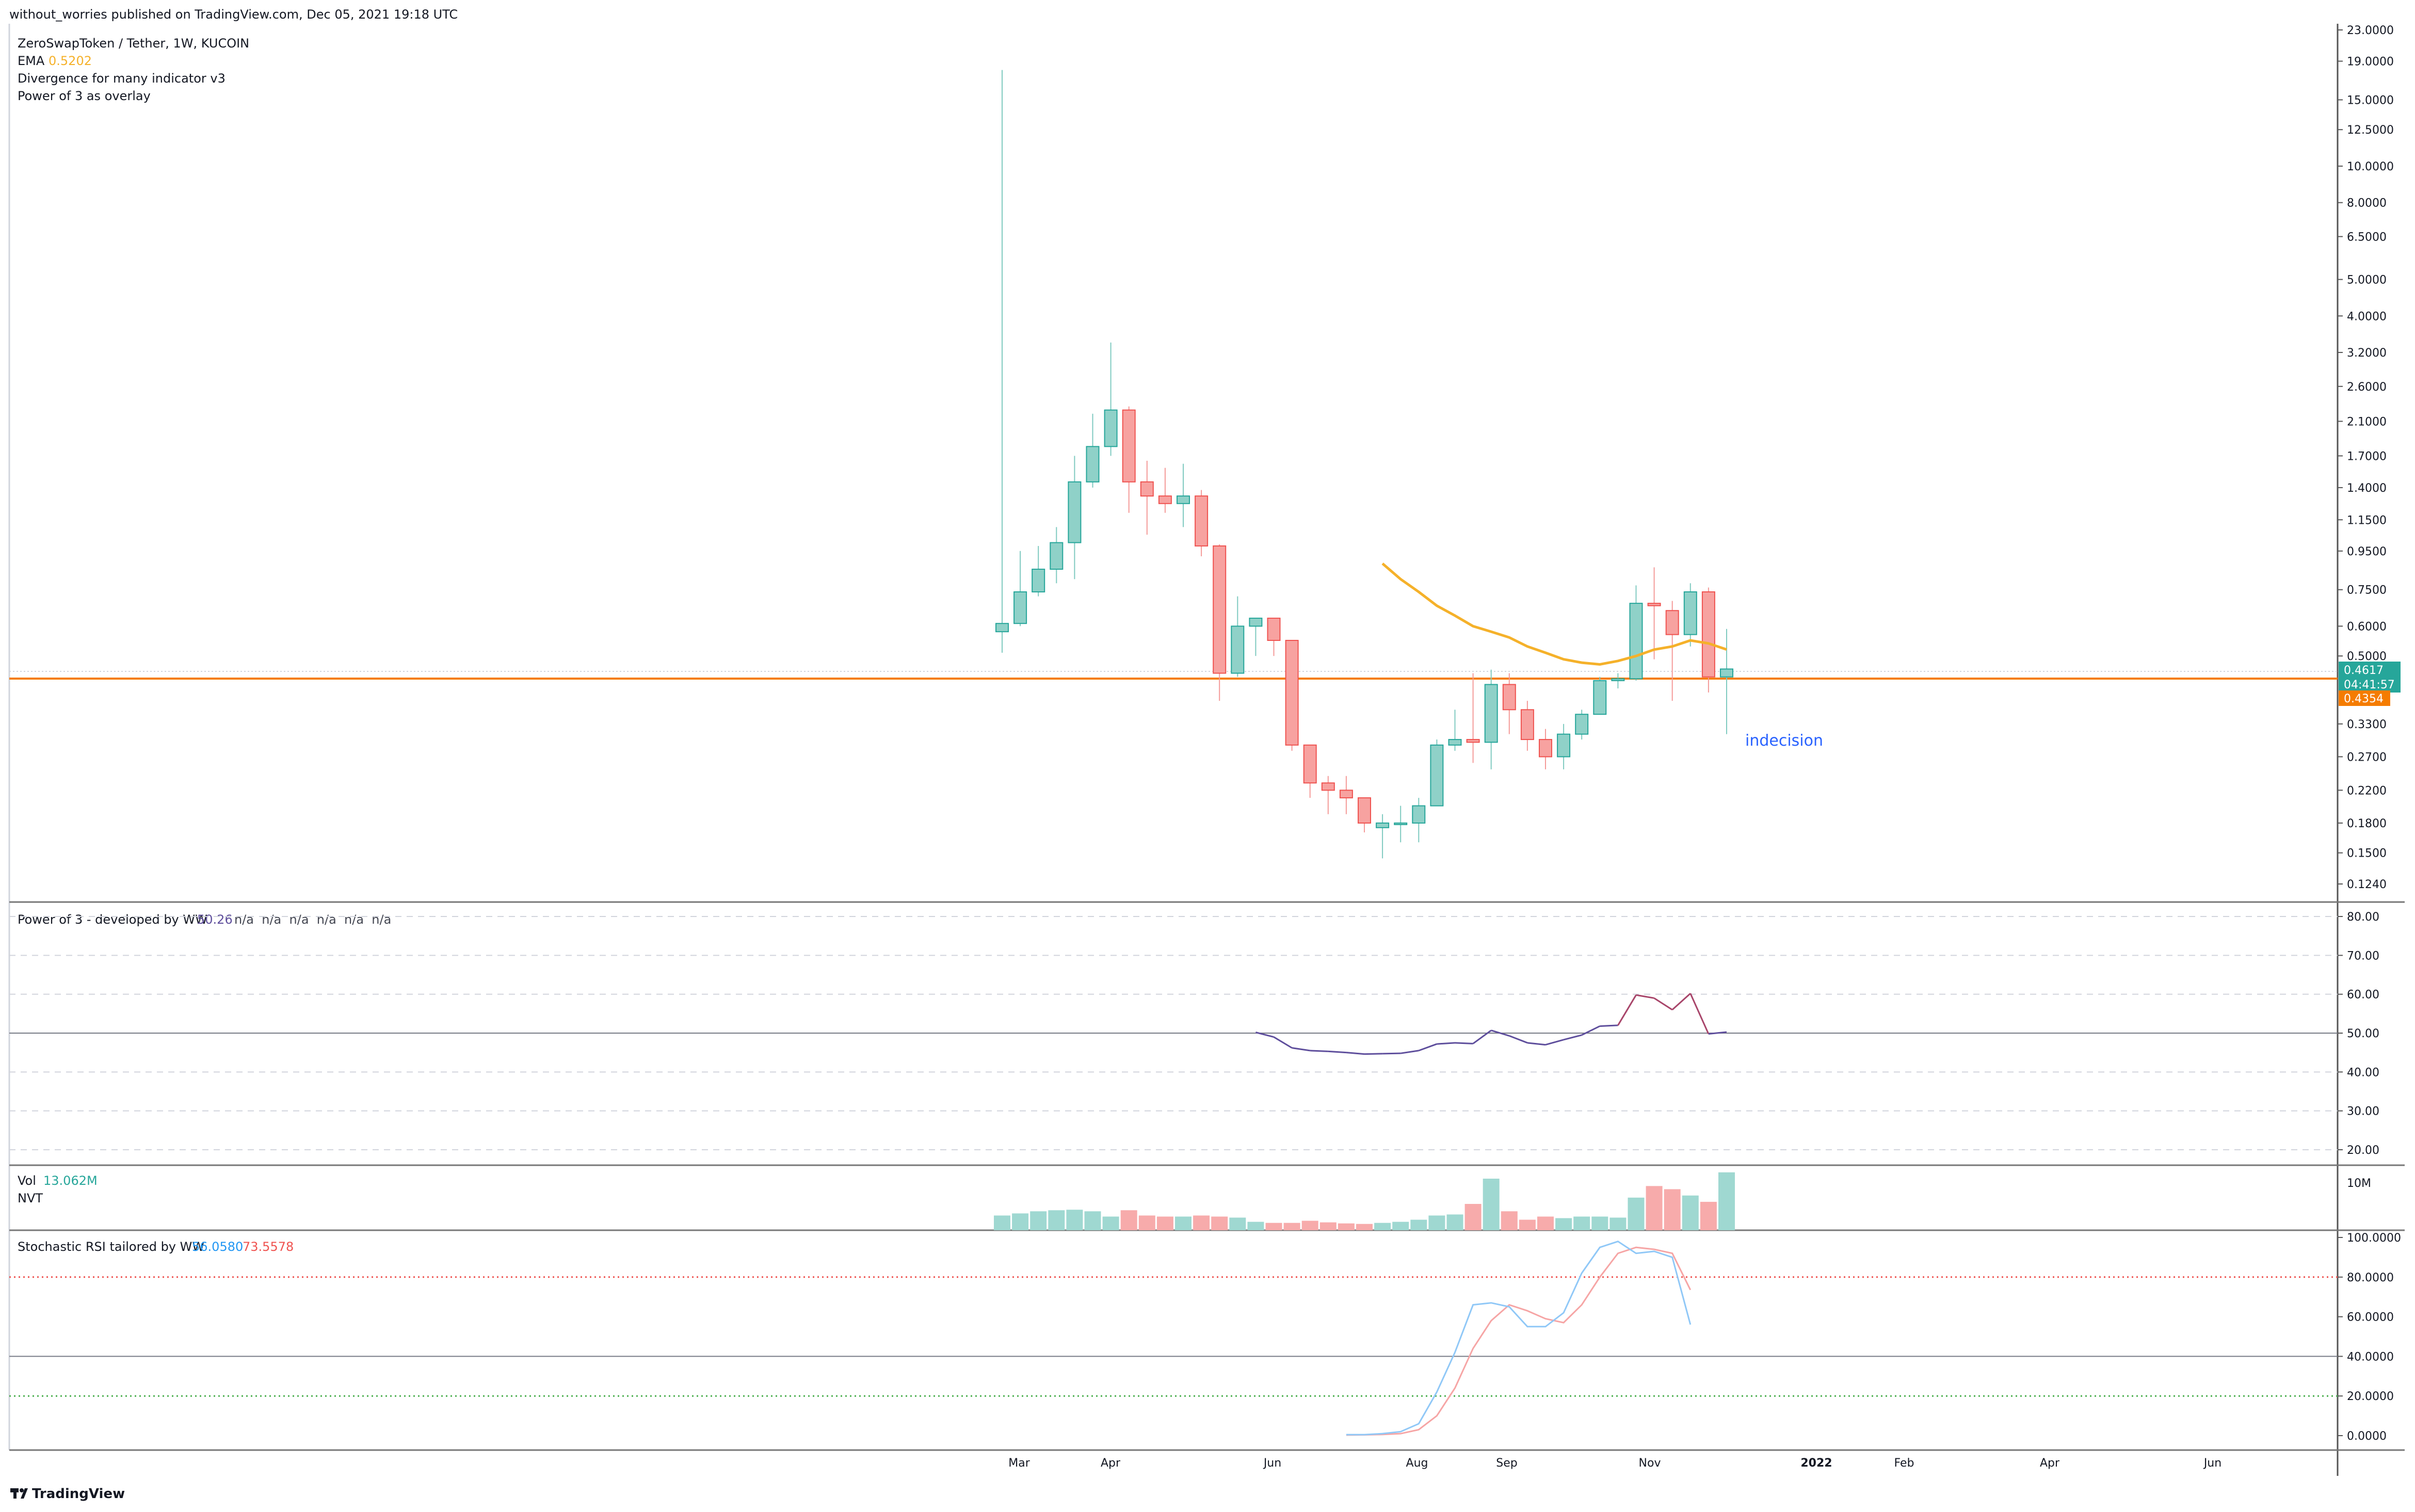 The width and height of the screenshot is (2415, 1512). I want to click on price-tick-label: 0.6000, so click(2367, 626).